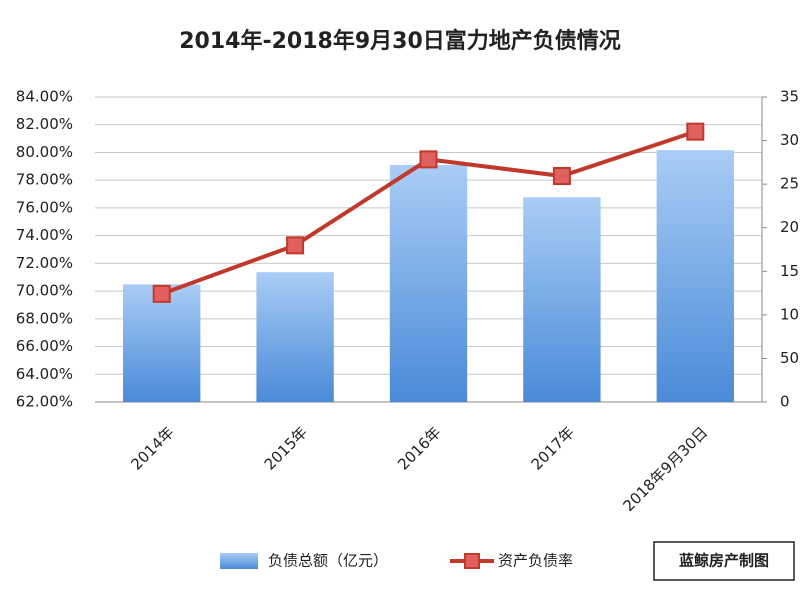  Describe the element at coordinates (44, 235) in the screenshot. I see `y-tick-label: 74.00%` at that location.